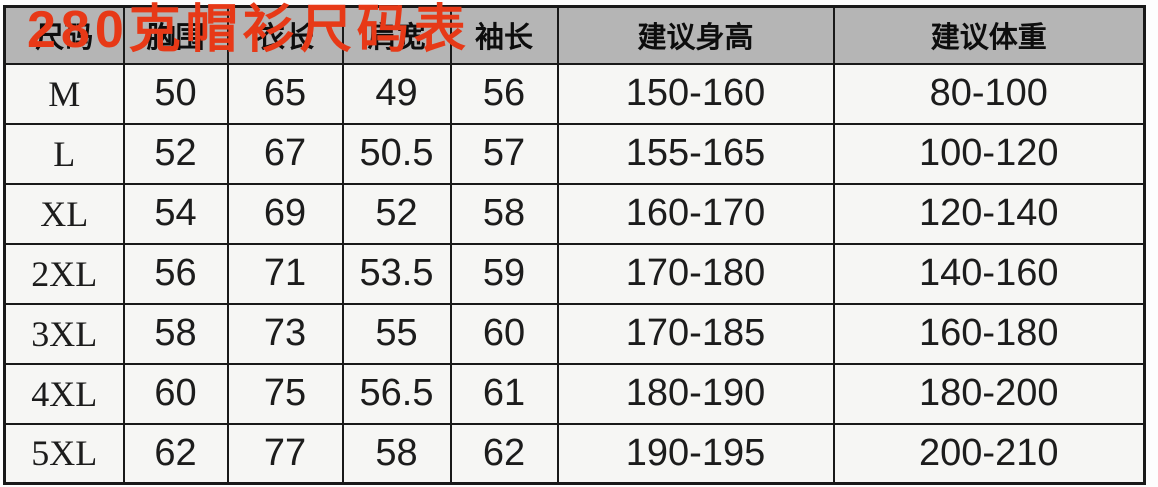 The height and width of the screenshot is (487, 1158). I want to click on header-cell: 肩宽, so click(396, 35).